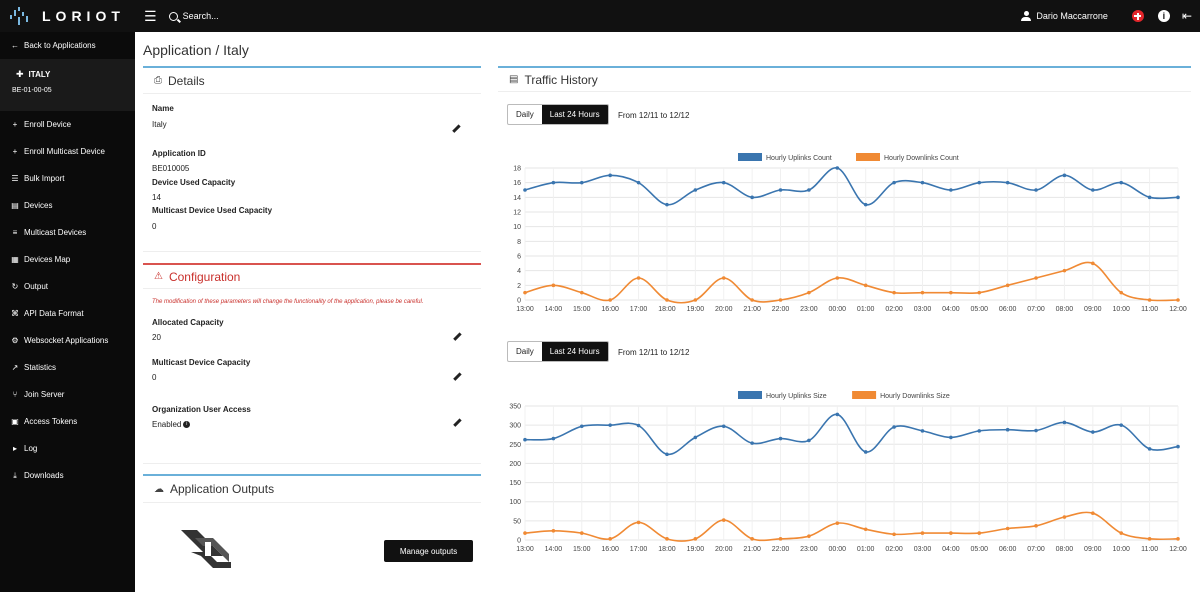  What do you see at coordinates (39, 74) in the screenshot?
I see `app-name: ITALY` at bounding box center [39, 74].